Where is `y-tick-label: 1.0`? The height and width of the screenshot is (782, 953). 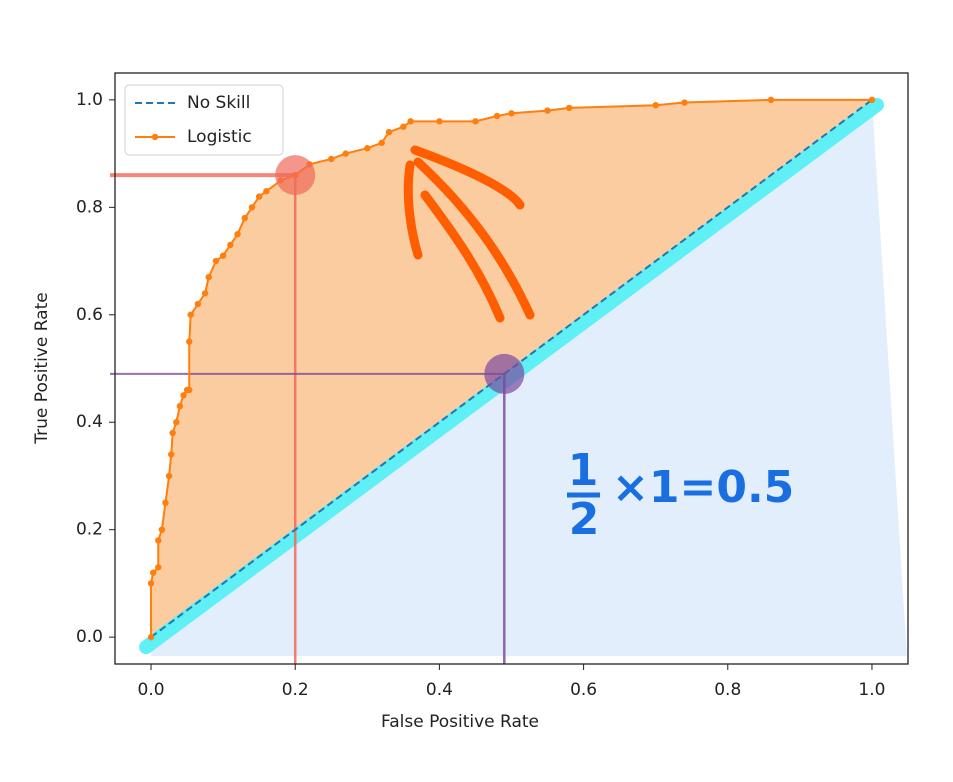 y-tick-label: 1.0 is located at coordinates (89, 100).